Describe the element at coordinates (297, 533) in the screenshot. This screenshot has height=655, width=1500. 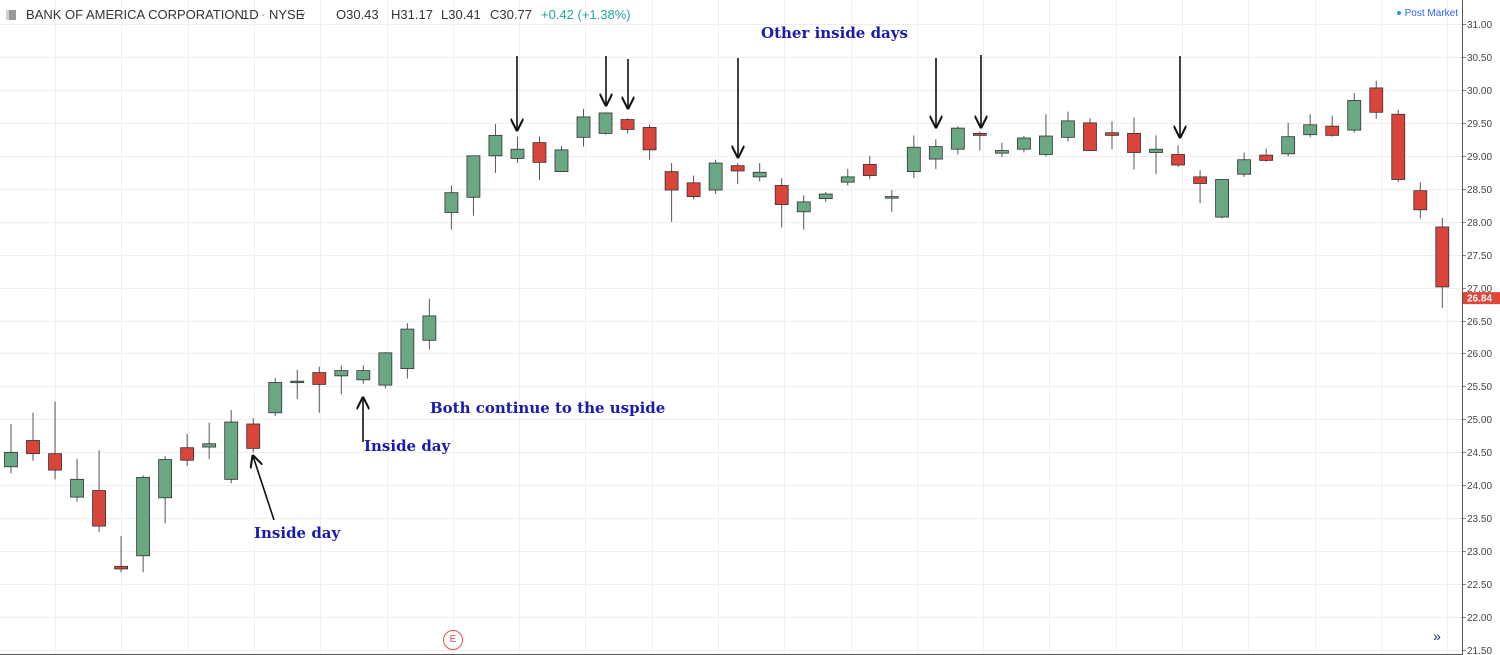
I see `annotation-inside-day-1: Inside day` at that location.